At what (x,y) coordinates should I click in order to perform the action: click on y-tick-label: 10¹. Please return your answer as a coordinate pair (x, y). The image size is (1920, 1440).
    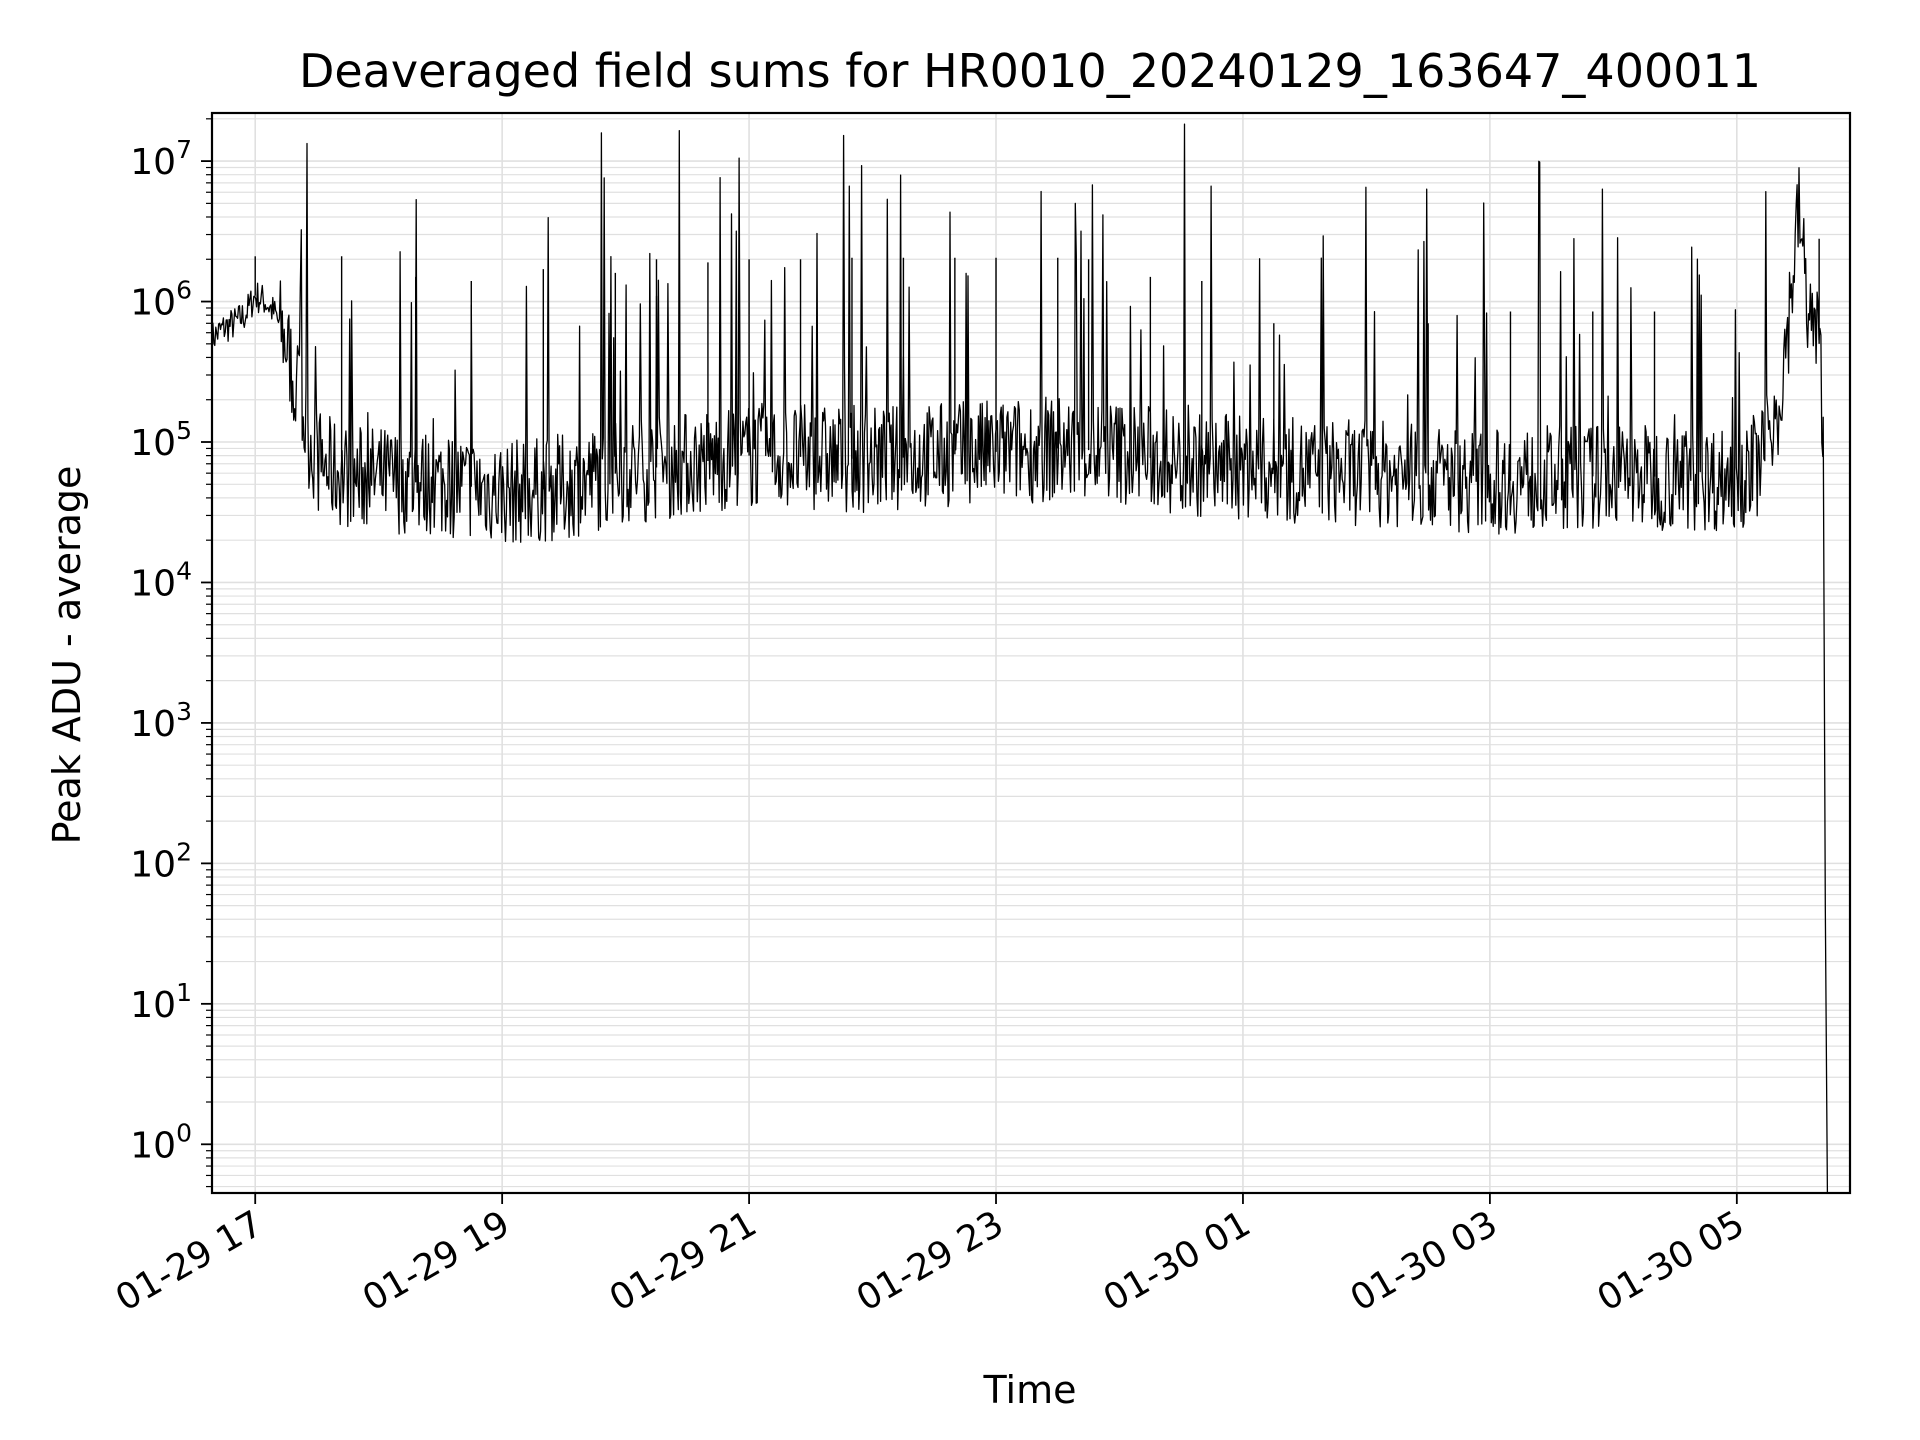
    Looking at the image, I should click on (161, 1002).